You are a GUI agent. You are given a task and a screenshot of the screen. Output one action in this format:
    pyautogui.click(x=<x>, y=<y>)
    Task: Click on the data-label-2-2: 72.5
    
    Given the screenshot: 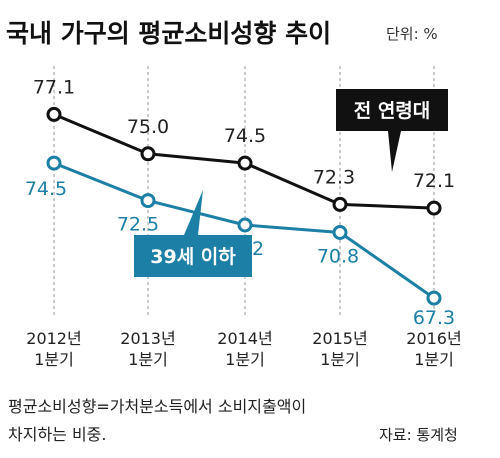 What is the action you would take?
    pyautogui.click(x=138, y=225)
    